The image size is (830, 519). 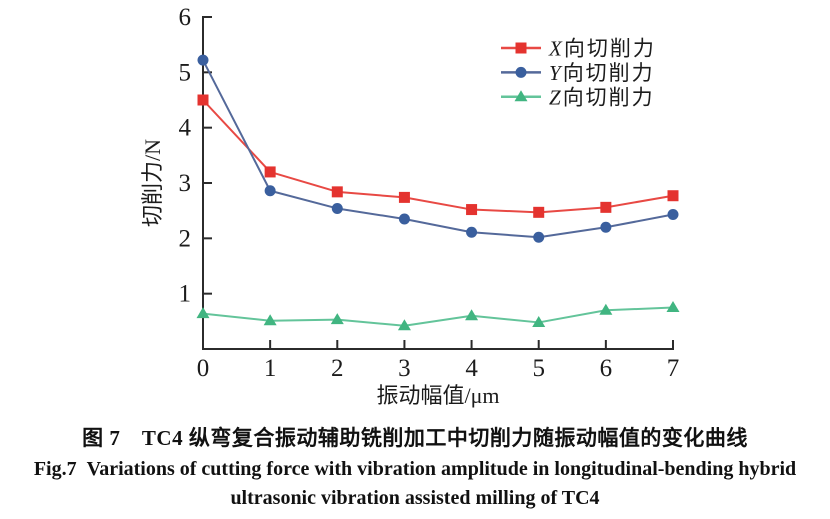 What do you see at coordinates (538, 368) in the screenshot?
I see `x-tick-label: 5` at bounding box center [538, 368].